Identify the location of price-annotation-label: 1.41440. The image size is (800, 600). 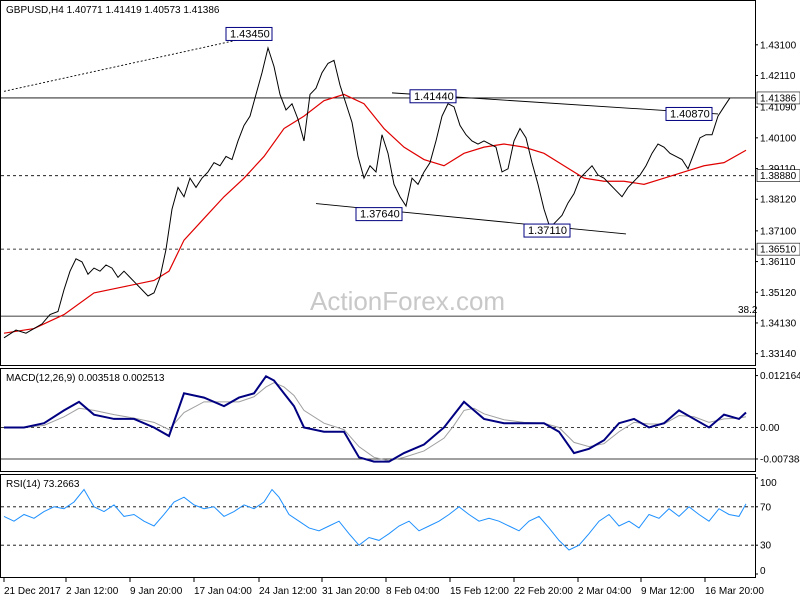
(434, 97).